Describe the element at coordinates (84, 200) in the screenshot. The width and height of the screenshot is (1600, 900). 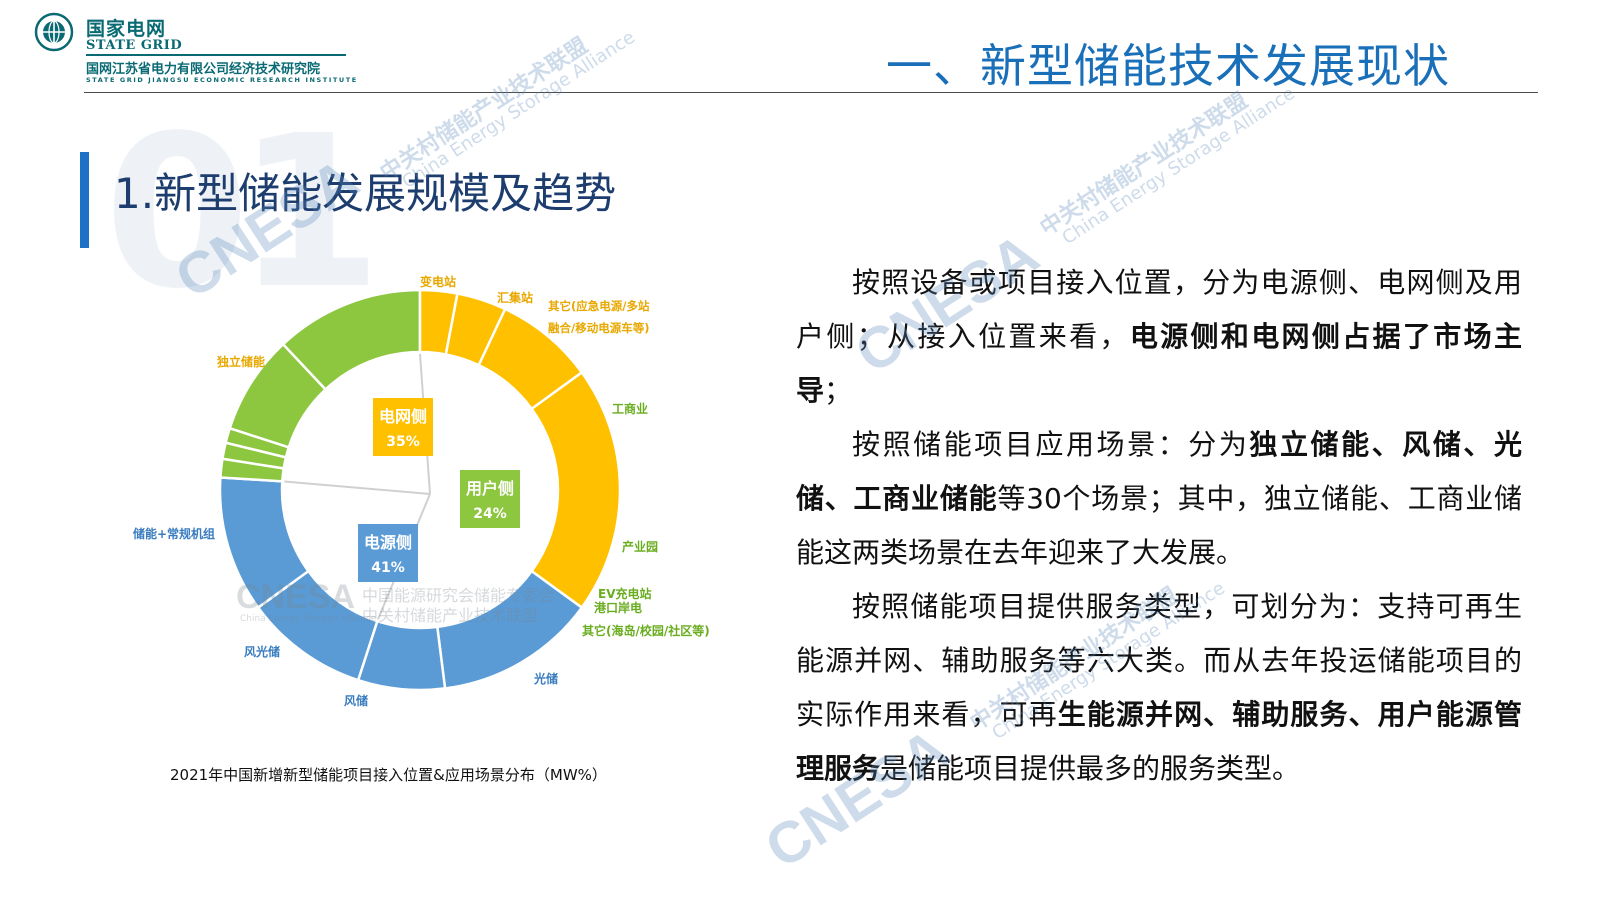
I see `section-accent-bar` at that location.